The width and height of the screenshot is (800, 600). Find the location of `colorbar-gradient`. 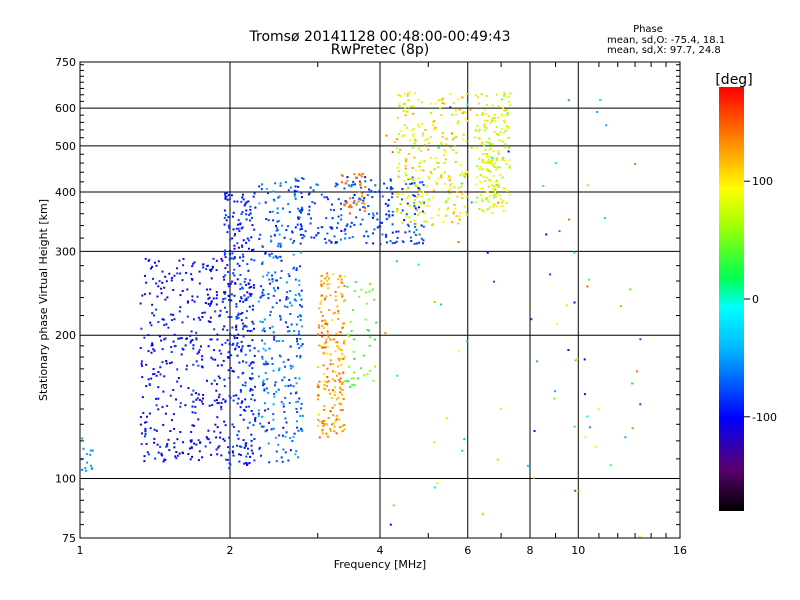

colorbar-gradient is located at coordinates (731, 299).